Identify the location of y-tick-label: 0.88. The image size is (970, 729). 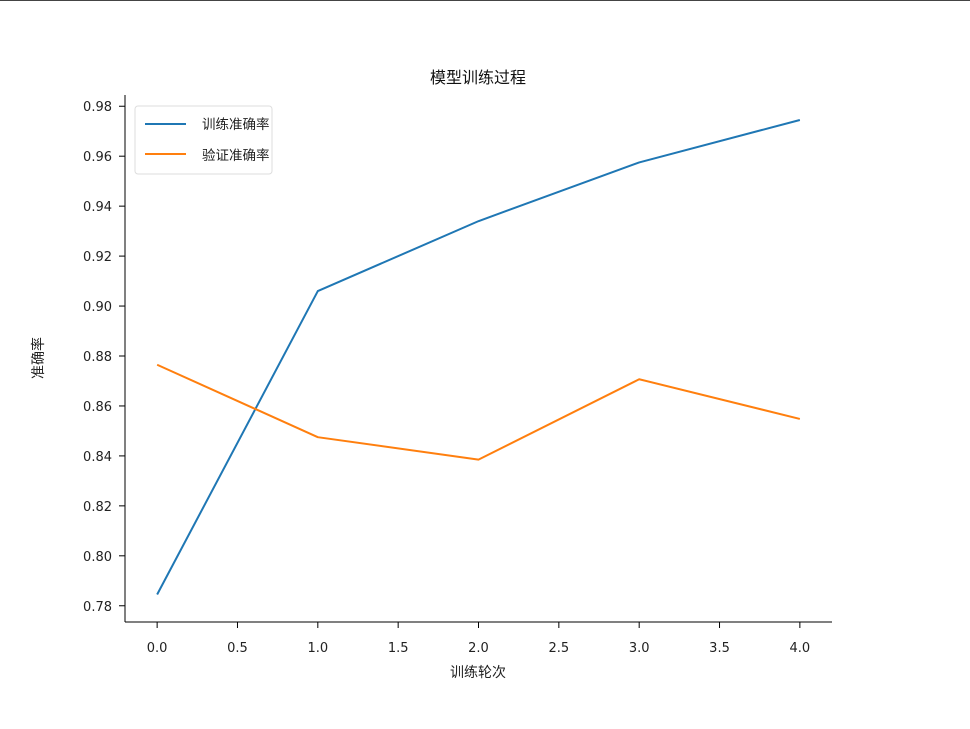
(97, 357).